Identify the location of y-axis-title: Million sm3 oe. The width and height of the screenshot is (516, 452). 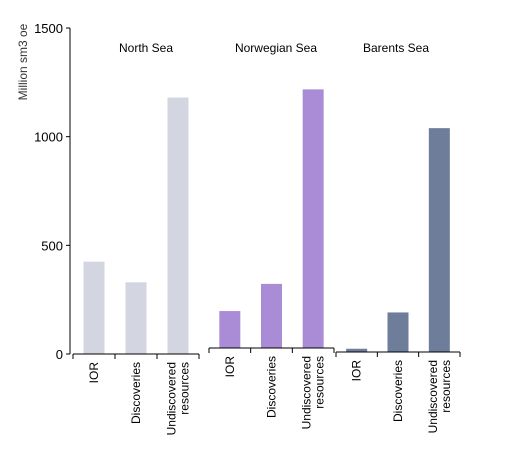
(23, 61).